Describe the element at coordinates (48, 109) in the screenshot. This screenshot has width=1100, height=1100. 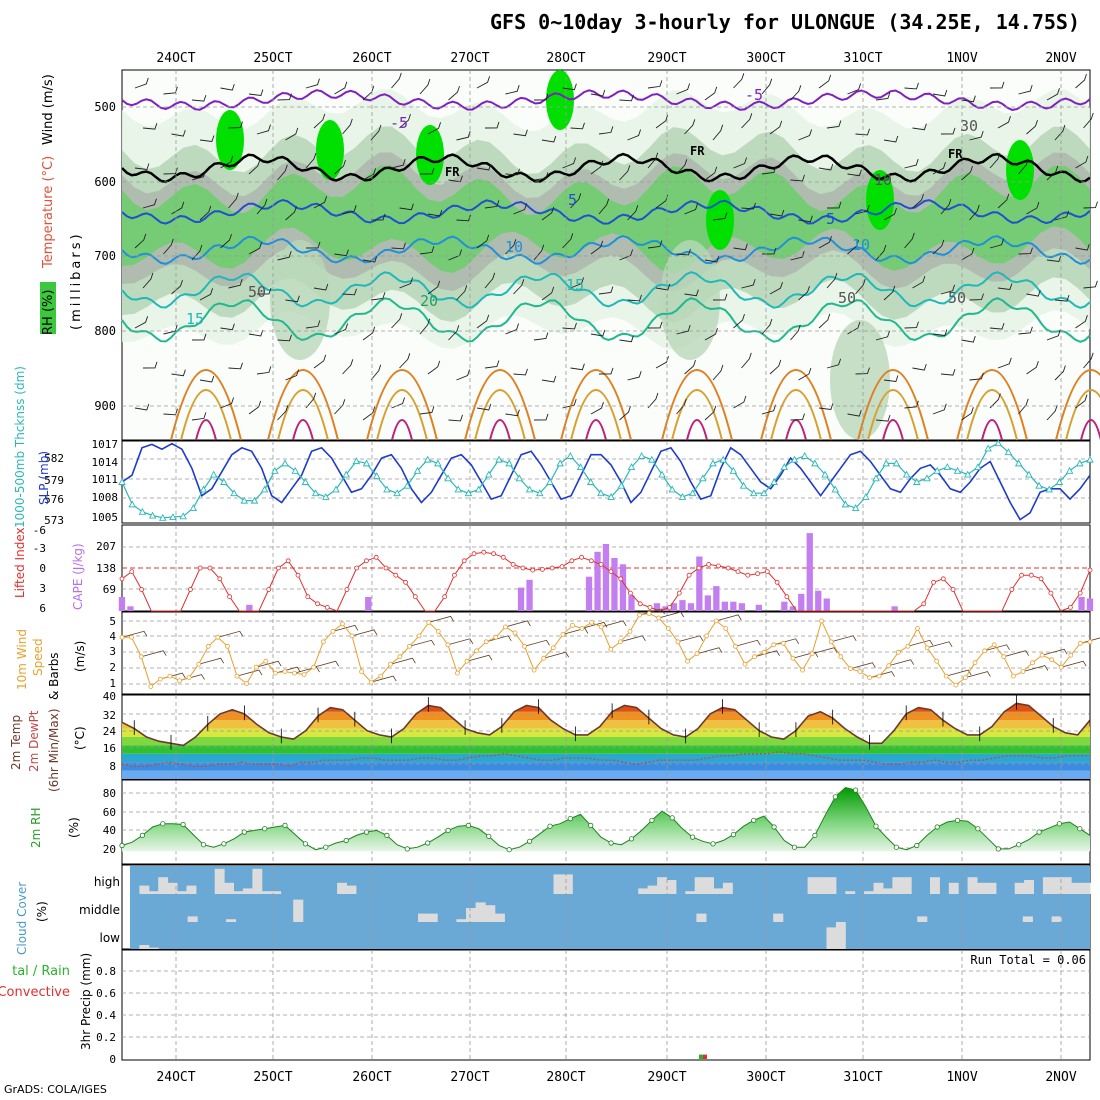
I see `wind-label: Wind (m/s)` at that location.